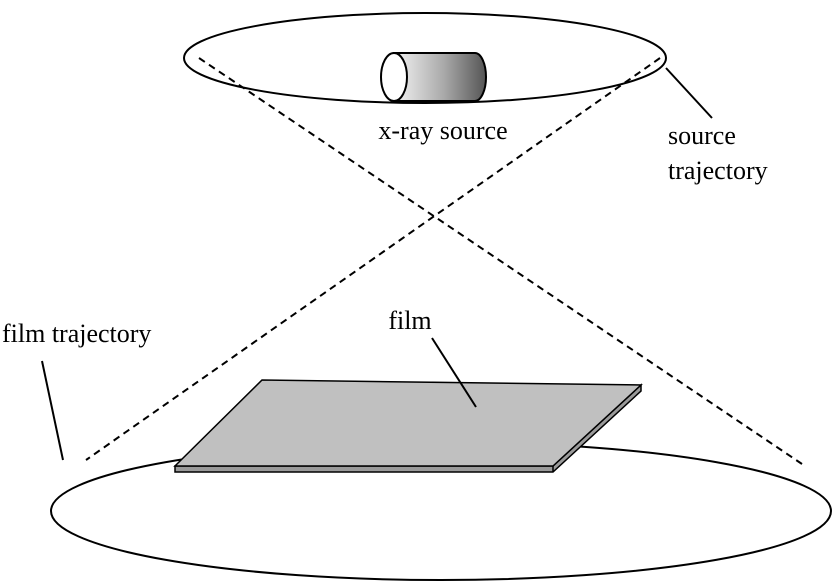 The height and width of the screenshot is (585, 837). What do you see at coordinates (433, 77) in the screenshot?
I see `x-ray-tube-icon` at bounding box center [433, 77].